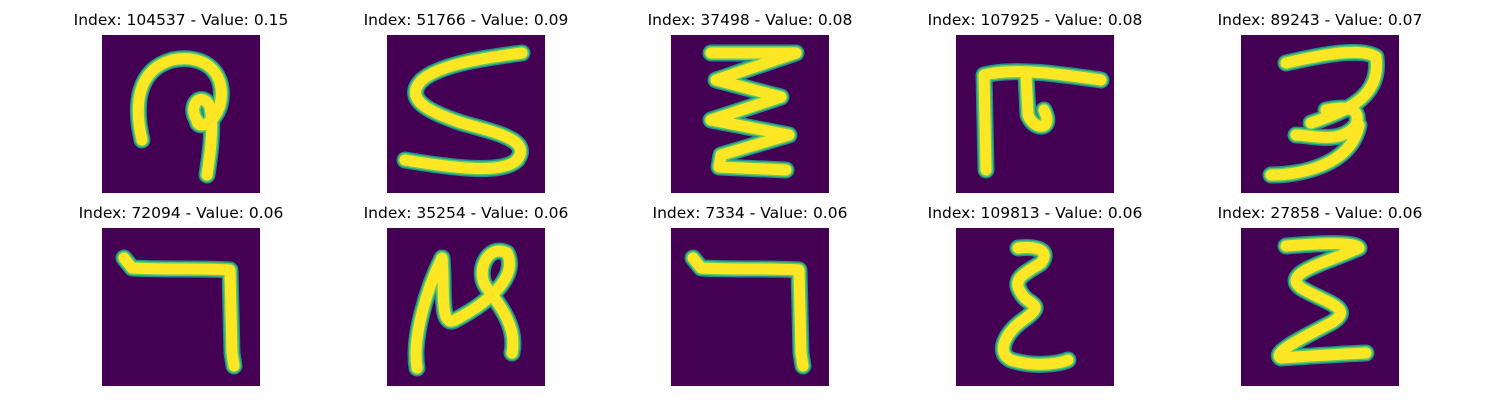  What do you see at coordinates (750, 213) in the screenshot?
I see `panel-title: Index: 7334 - Value: 0.06` at bounding box center [750, 213].